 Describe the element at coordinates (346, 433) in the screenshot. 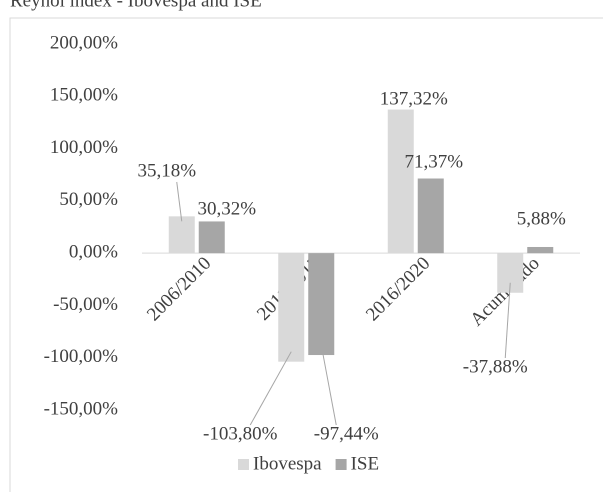

I see `data-label: -97,44%` at that location.